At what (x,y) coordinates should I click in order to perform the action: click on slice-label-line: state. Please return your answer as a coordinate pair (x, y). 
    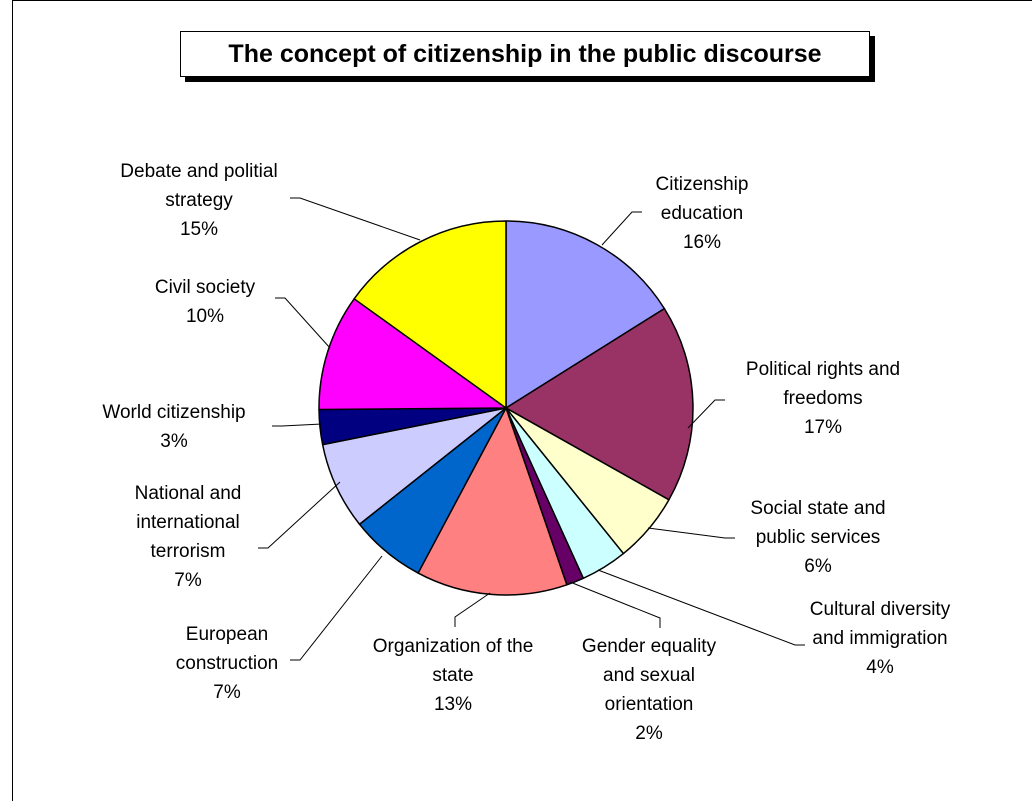
    Looking at the image, I should click on (452, 675).